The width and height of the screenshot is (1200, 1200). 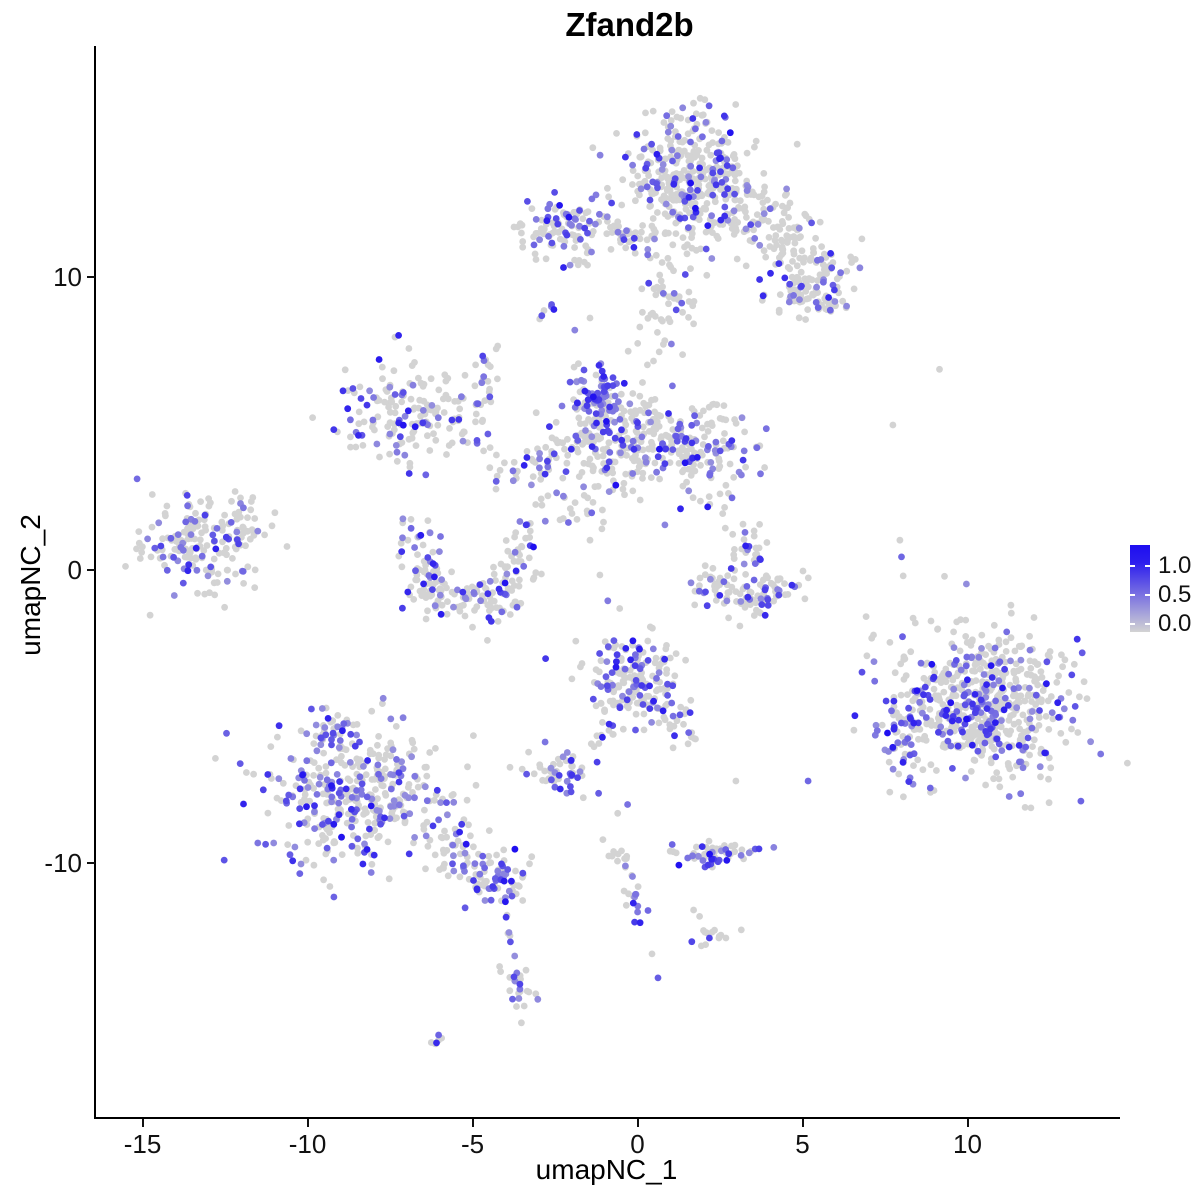 I want to click on legend: 1.0 0.5 0.0, so click(x=1164, y=590).